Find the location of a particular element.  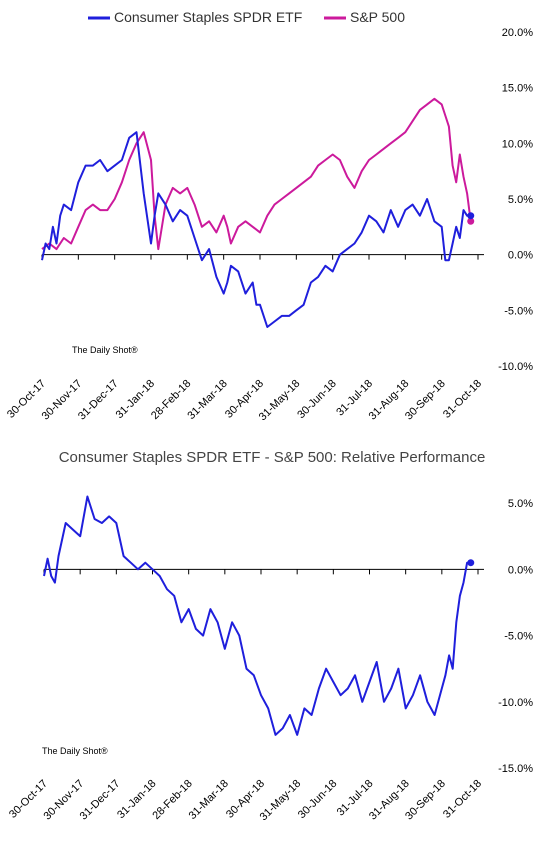

y-tick-label: 10.0% is located at coordinates (517, 144).